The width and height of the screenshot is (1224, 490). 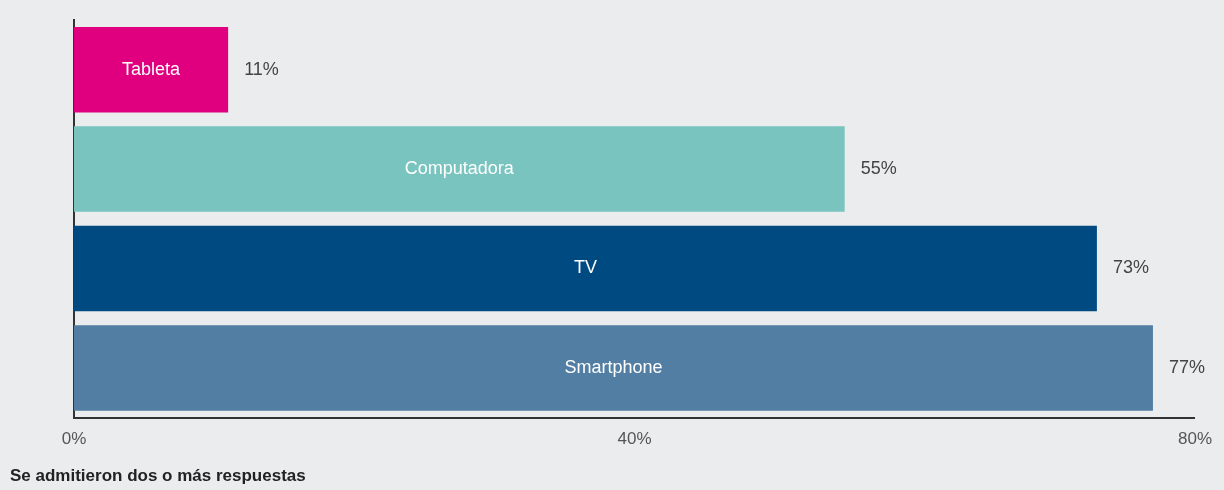 I want to click on data-label: 77%, so click(x=1186, y=366).